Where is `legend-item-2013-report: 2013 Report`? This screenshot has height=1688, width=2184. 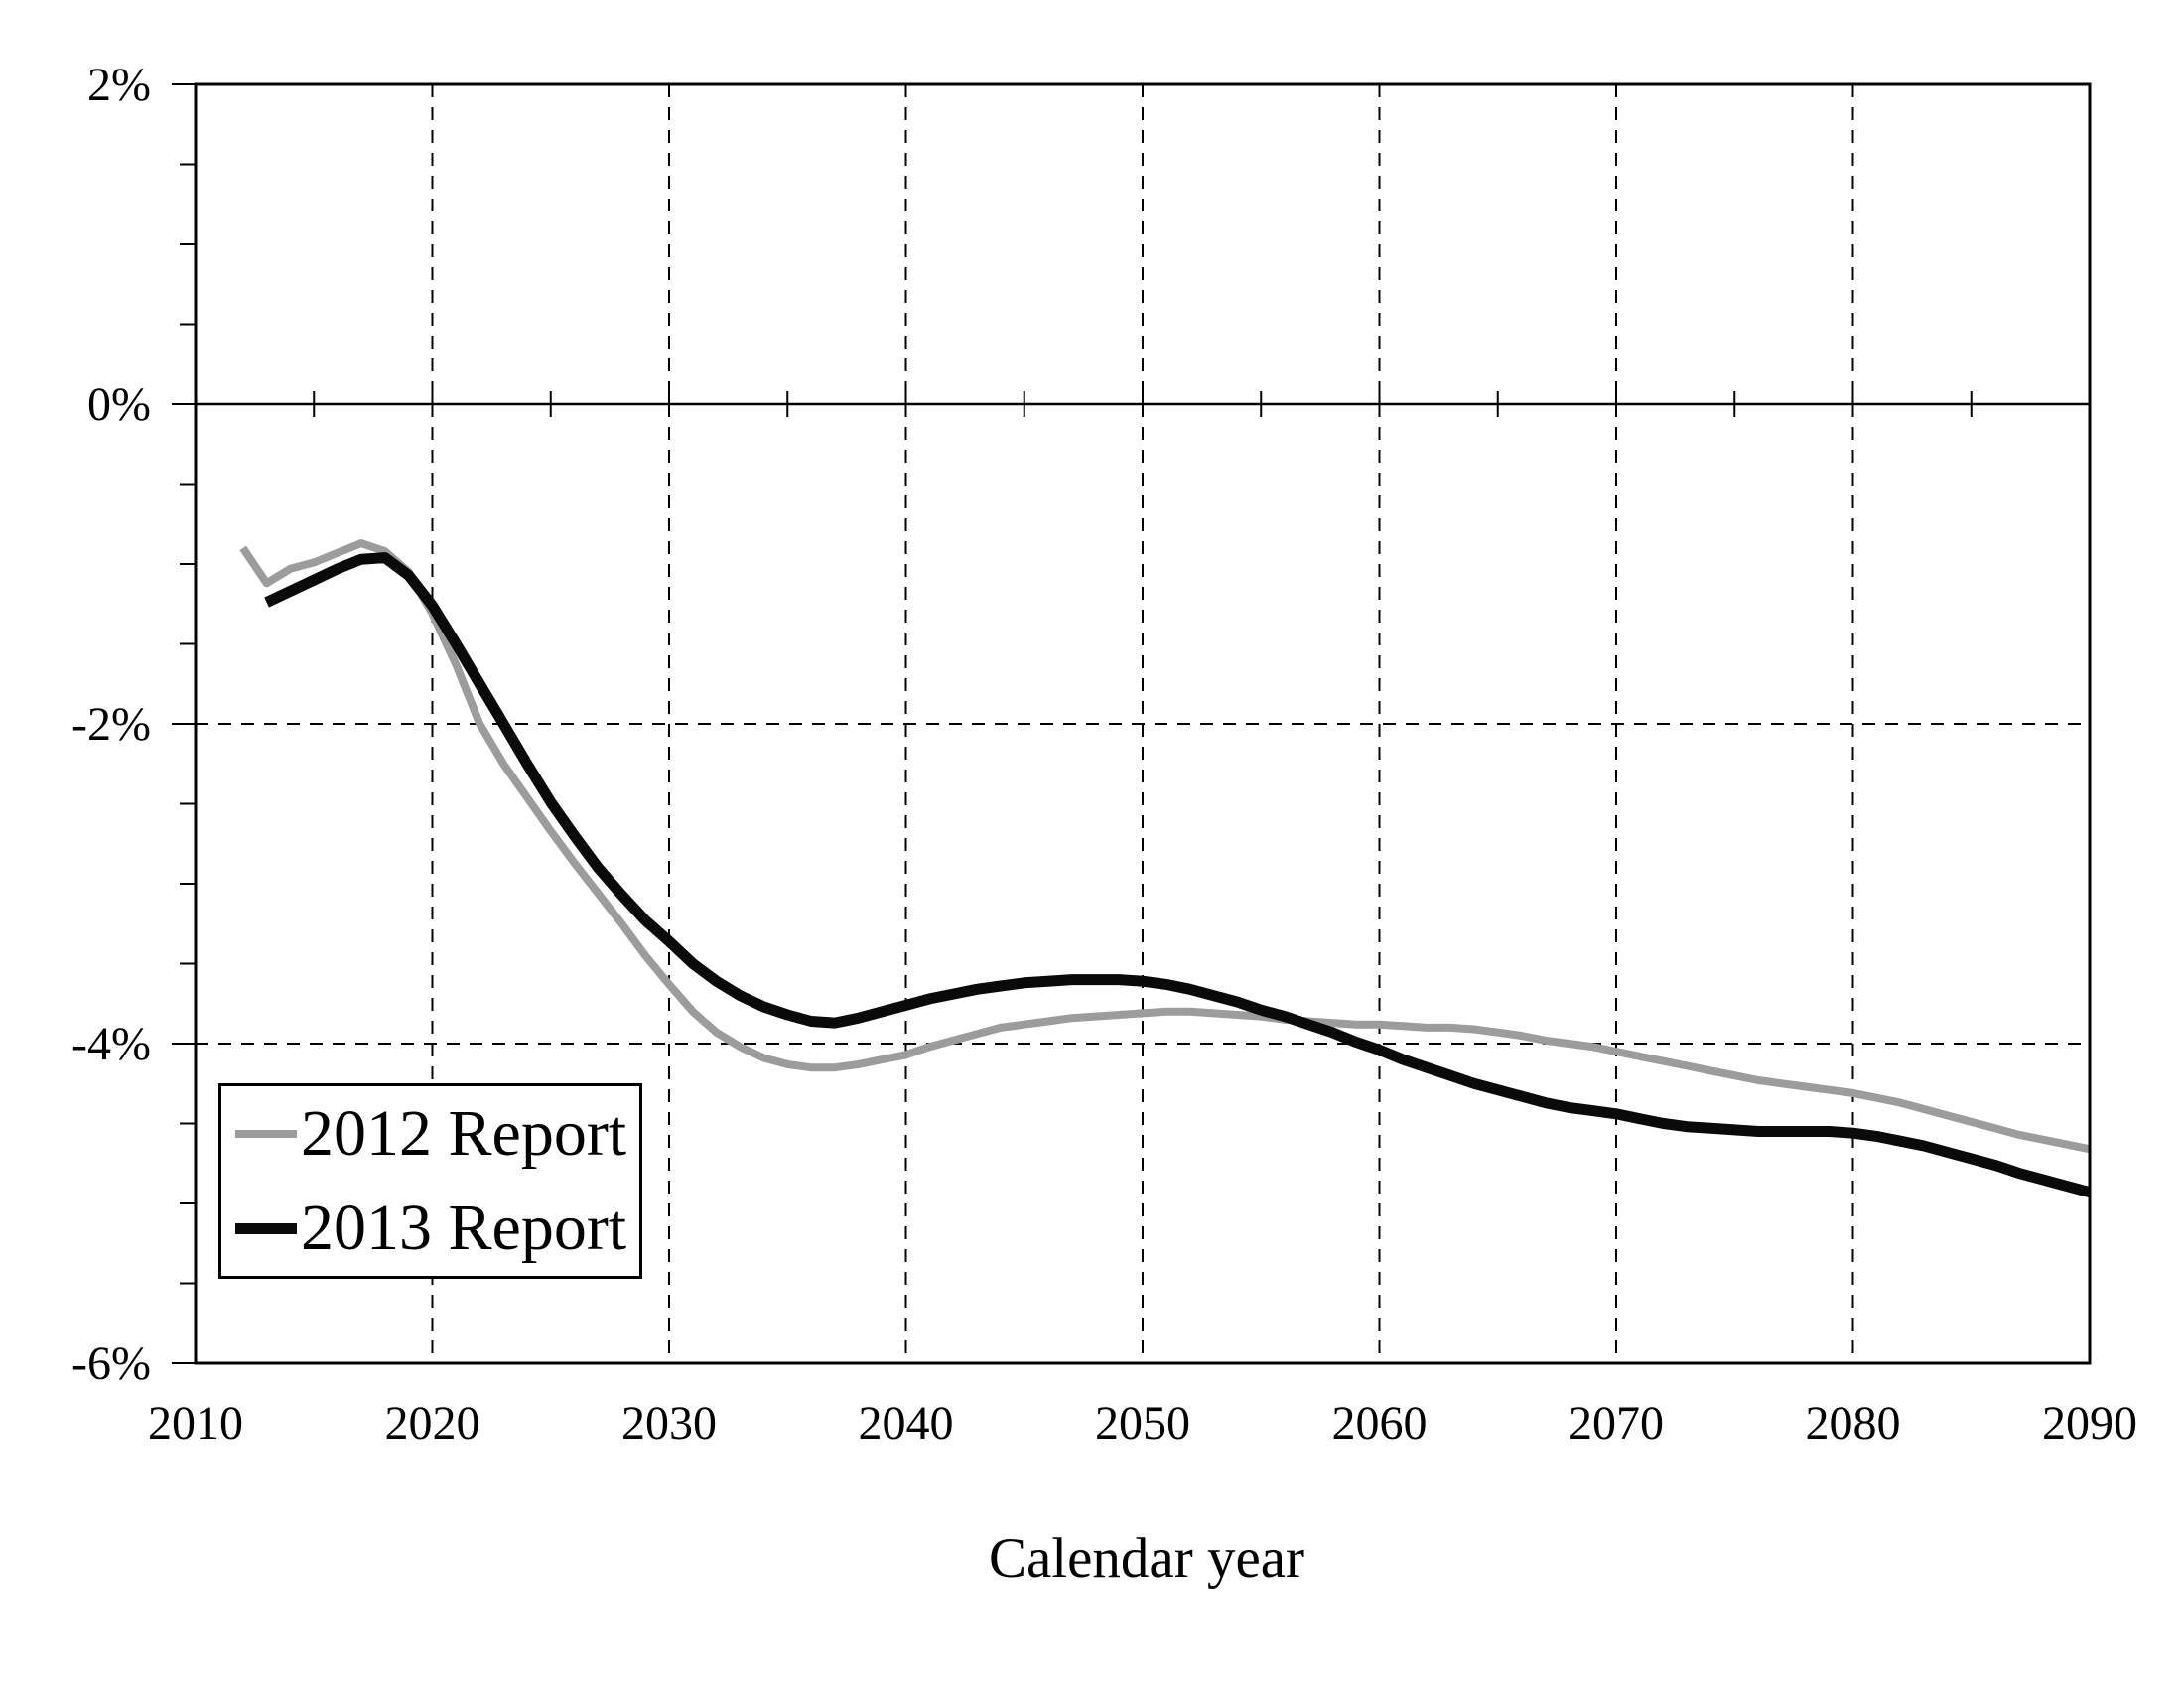 legend-item-2013-report: 2013 Report is located at coordinates (430, 1229).